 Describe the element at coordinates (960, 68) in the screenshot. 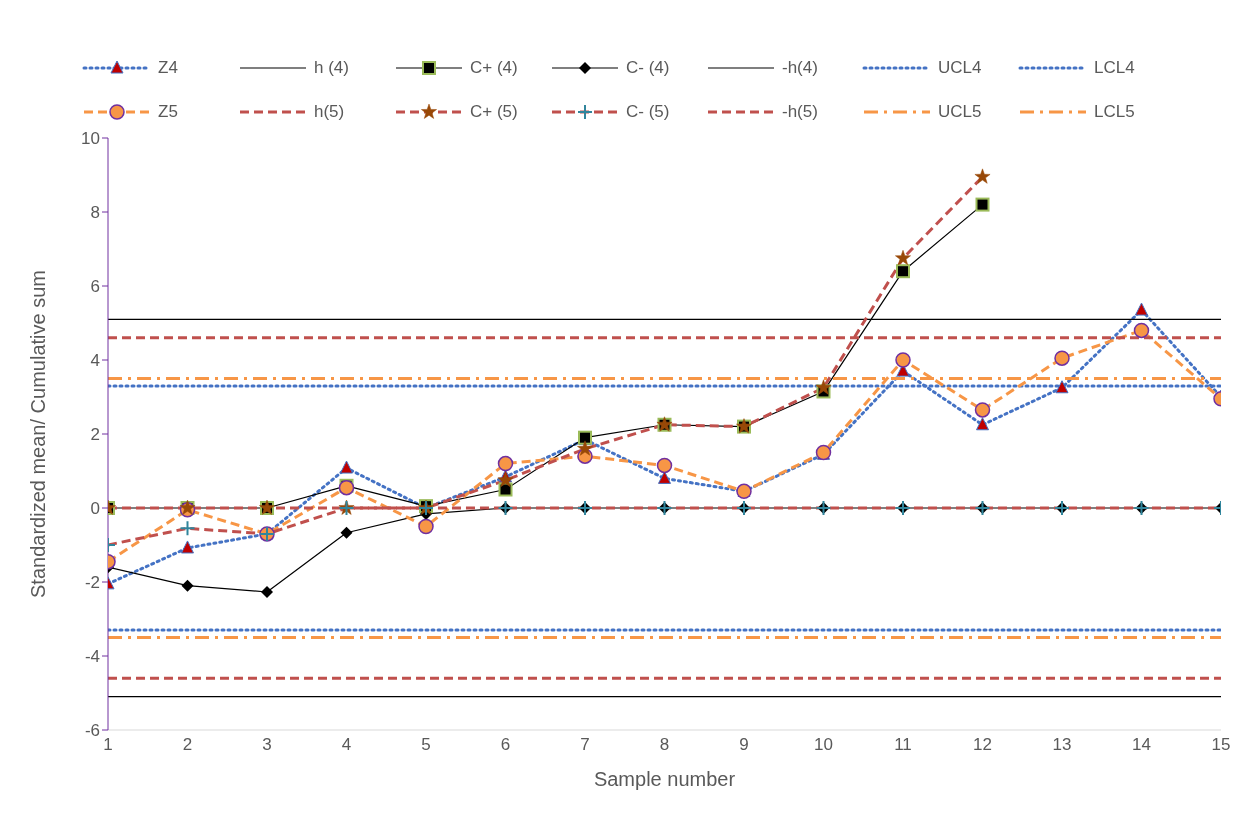

I see `legend-label: UCL4` at that location.